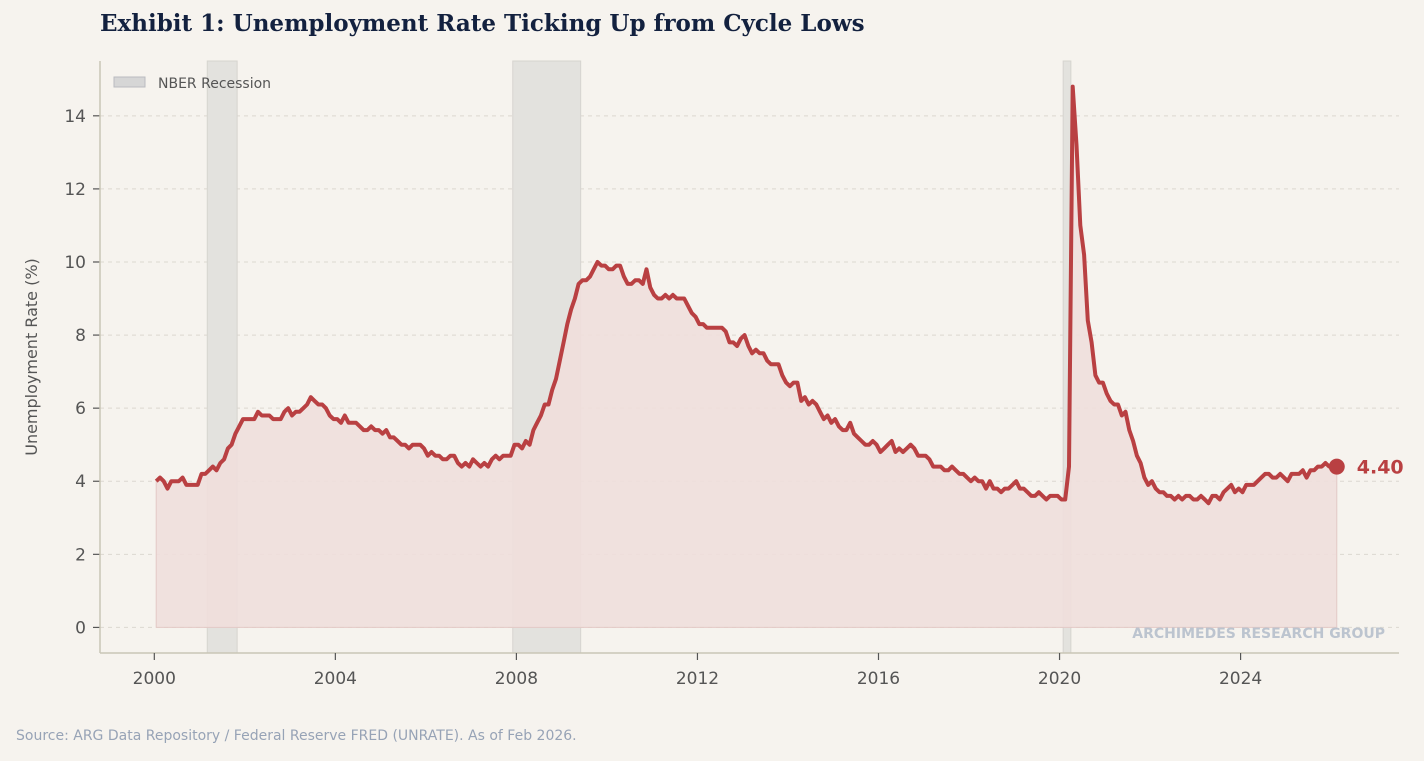 The image size is (1424, 761). Describe the element at coordinates (129, 82) in the screenshot. I see `legend-swatch-recession` at that location.